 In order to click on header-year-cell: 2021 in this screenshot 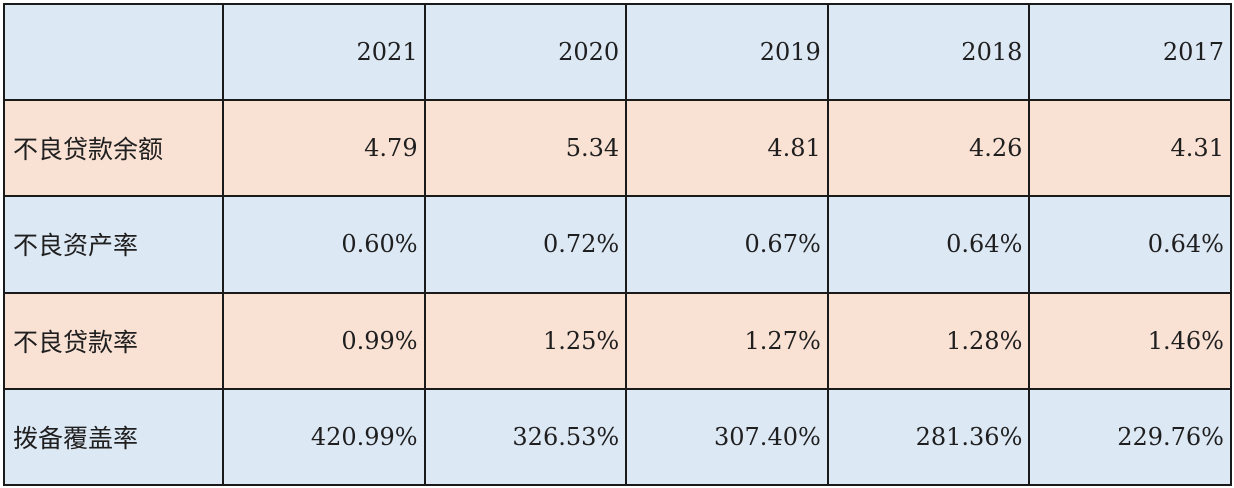, I will do `click(324, 52)`.